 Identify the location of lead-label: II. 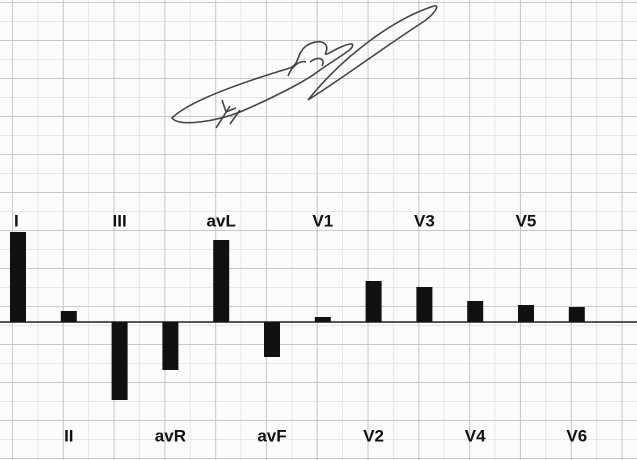
(68, 435).